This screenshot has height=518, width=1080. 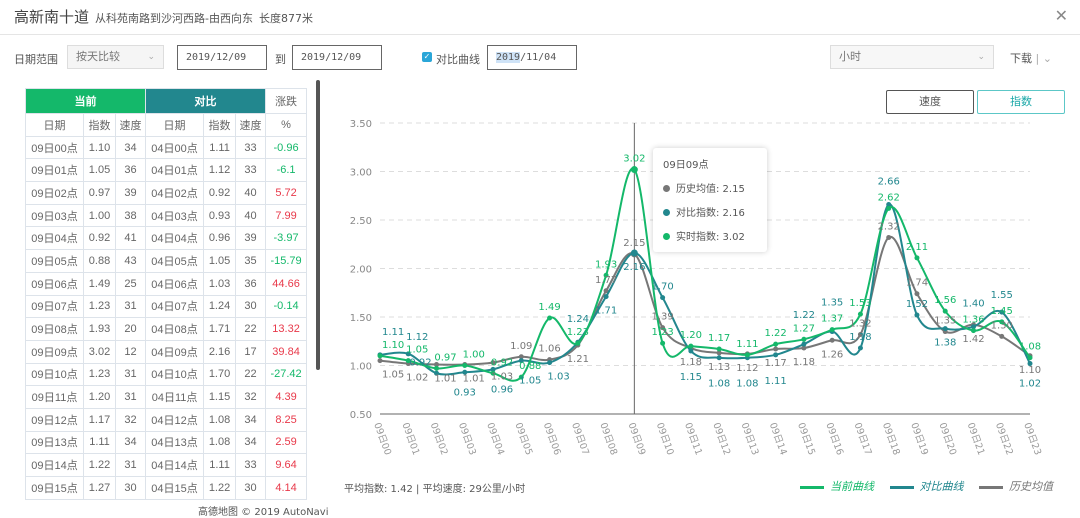 I want to click on legend-history: 历史均值, so click(x=1016, y=486).